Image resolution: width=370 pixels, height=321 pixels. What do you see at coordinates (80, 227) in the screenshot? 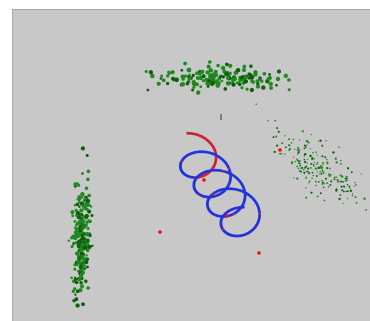
I see `point-cluster-left` at bounding box center [80, 227].